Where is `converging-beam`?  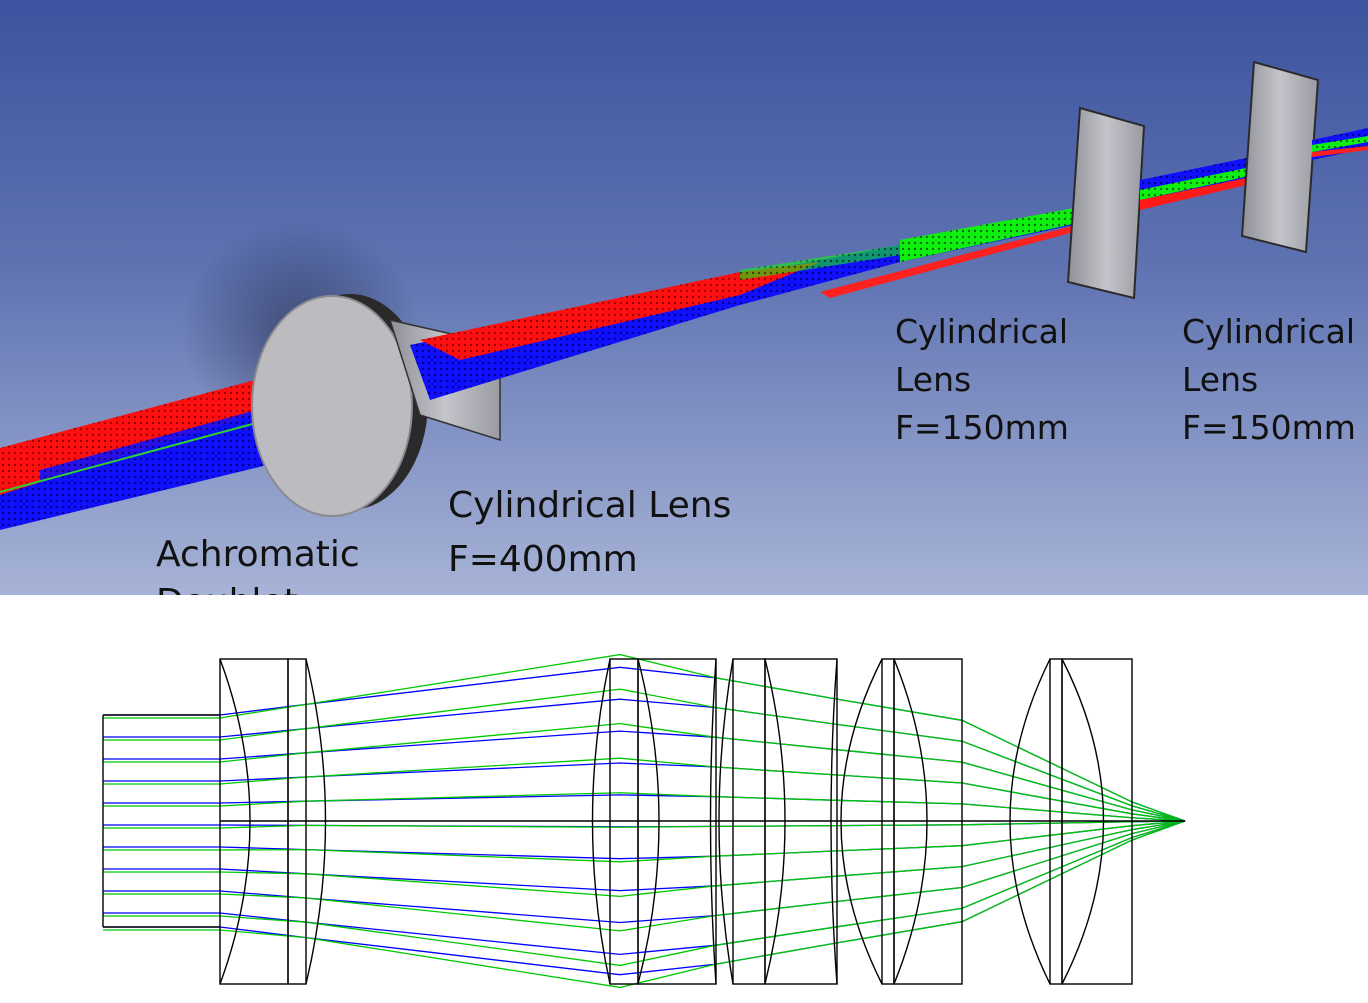 converging-beam is located at coordinates (765, 300).